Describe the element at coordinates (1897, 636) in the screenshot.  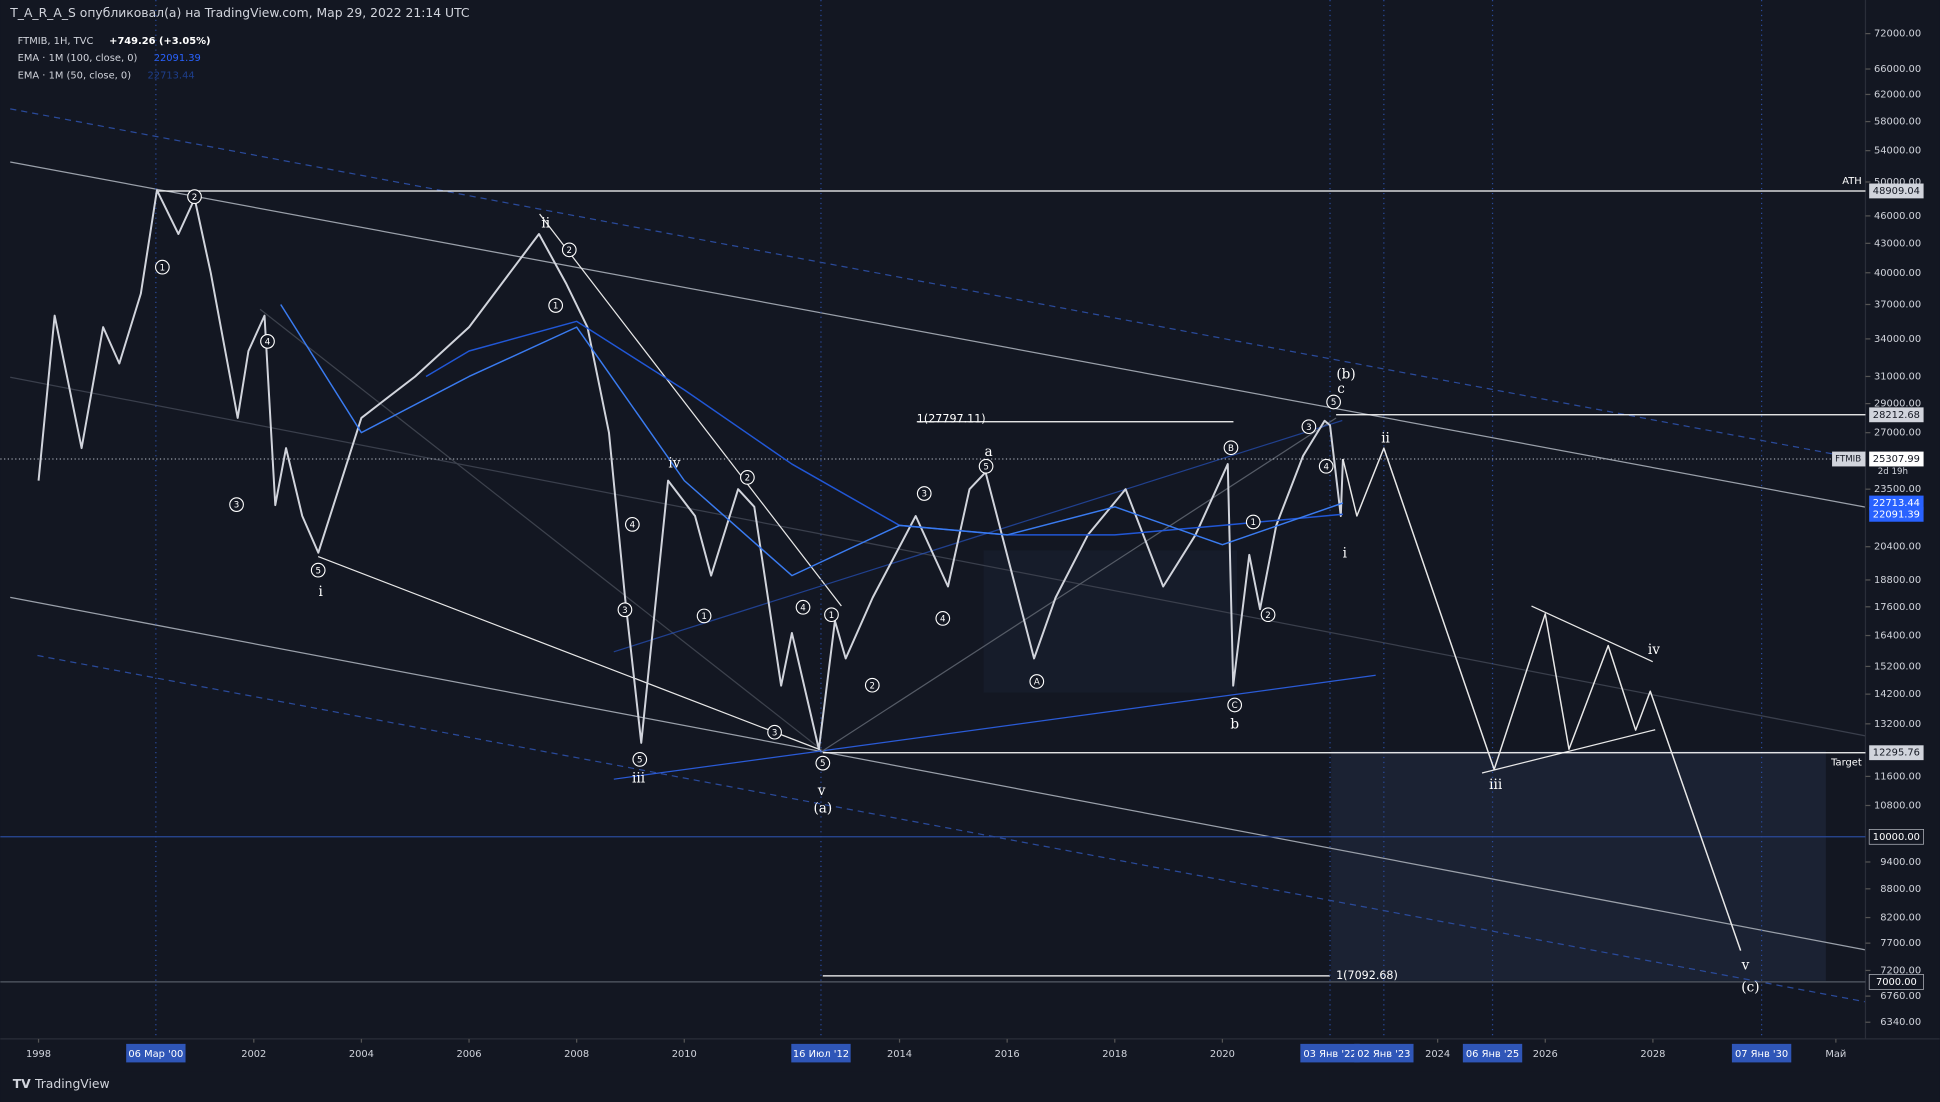
I see `y-tick-label: 16400.00` at that location.